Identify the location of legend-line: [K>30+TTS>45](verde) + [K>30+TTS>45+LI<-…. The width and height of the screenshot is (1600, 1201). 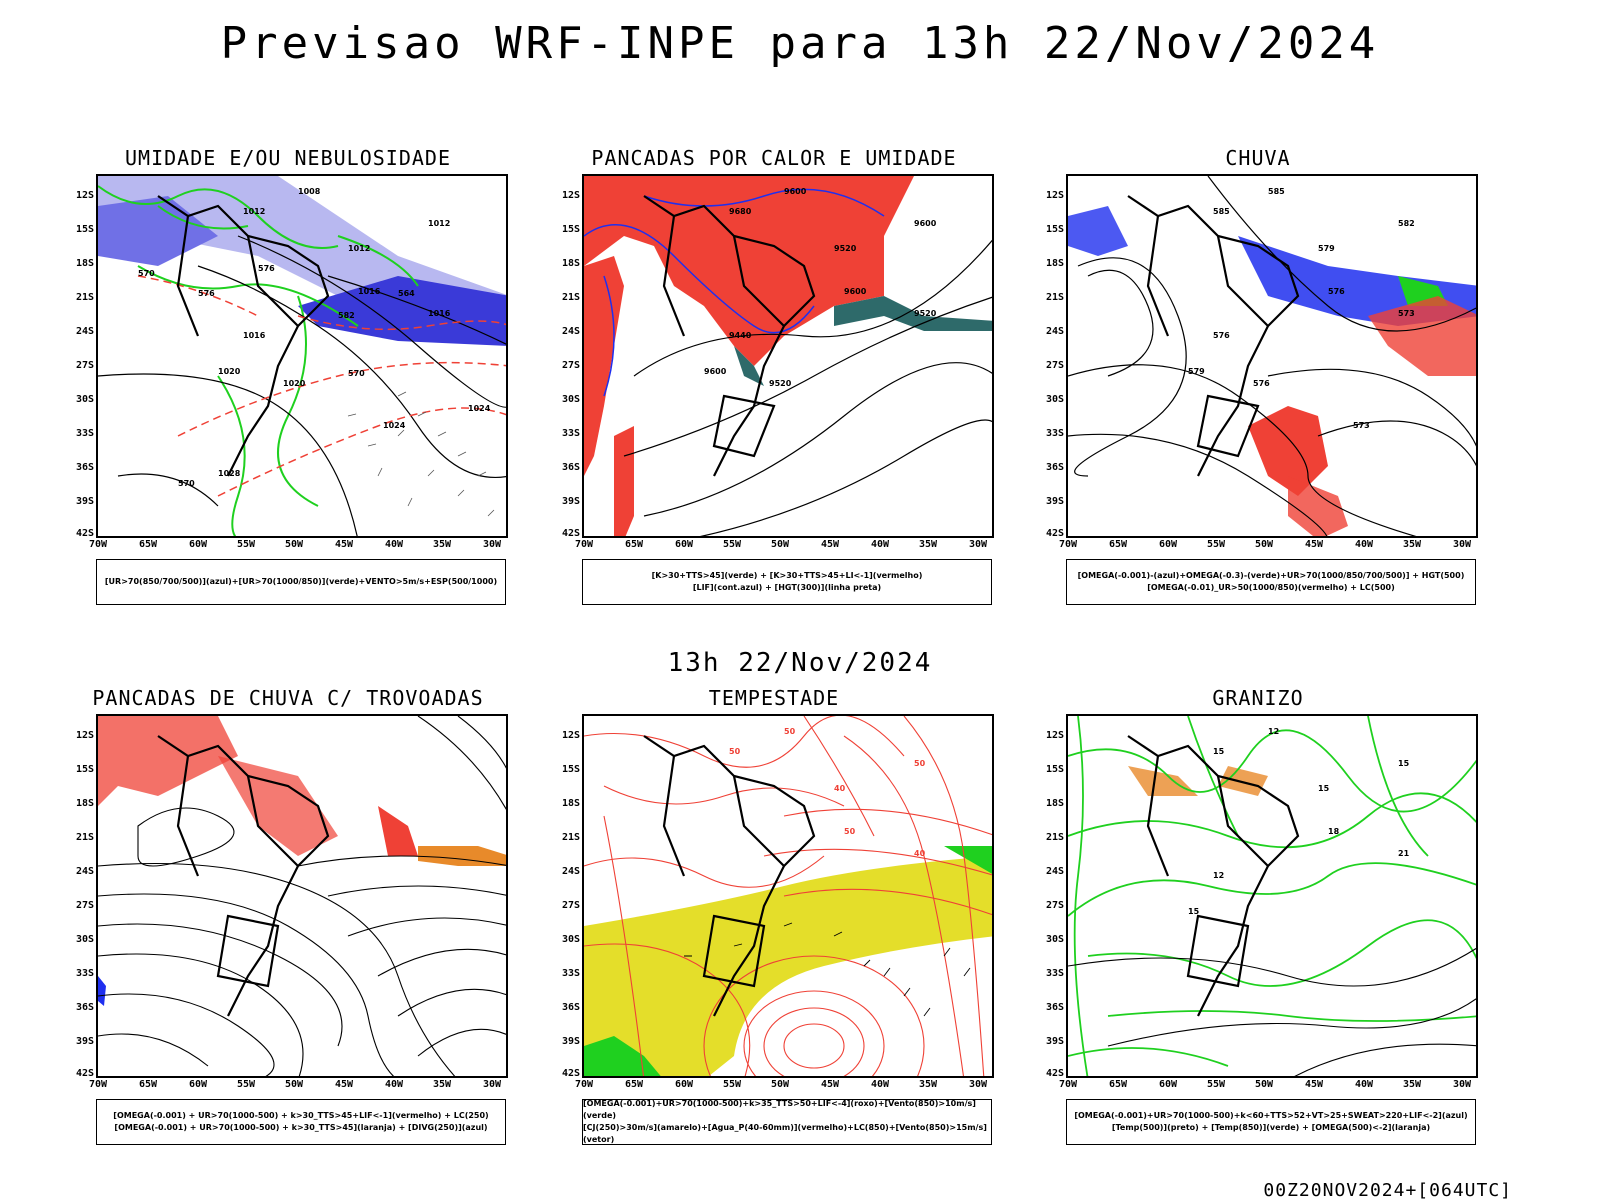
(787, 575).